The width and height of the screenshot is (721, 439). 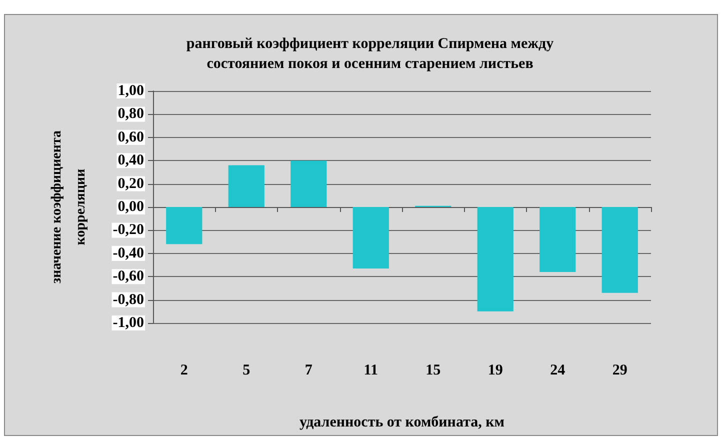 What do you see at coordinates (371, 370) in the screenshot?
I see `x-tick-label: 11` at bounding box center [371, 370].